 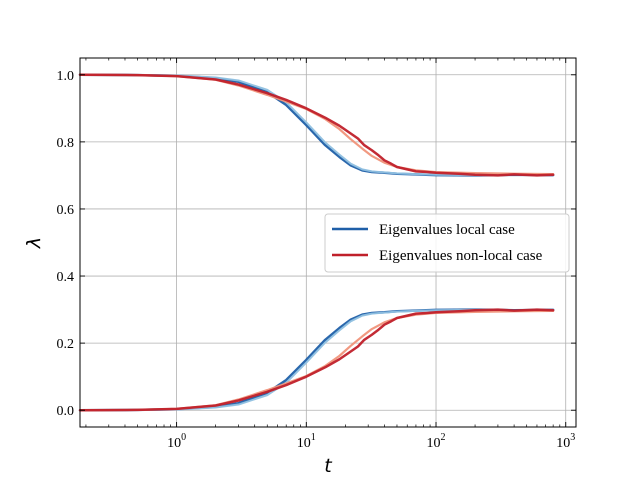 What do you see at coordinates (565, 441) in the screenshot?
I see `x-tick-label: 10³` at bounding box center [565, 441].